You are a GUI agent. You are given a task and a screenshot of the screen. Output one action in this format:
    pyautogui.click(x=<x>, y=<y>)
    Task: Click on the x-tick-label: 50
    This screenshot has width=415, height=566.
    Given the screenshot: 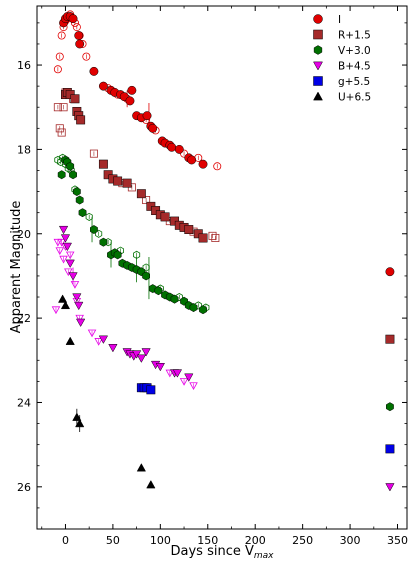 What is the action you would take?
    pyautogui.click(x=113, y=540)
    